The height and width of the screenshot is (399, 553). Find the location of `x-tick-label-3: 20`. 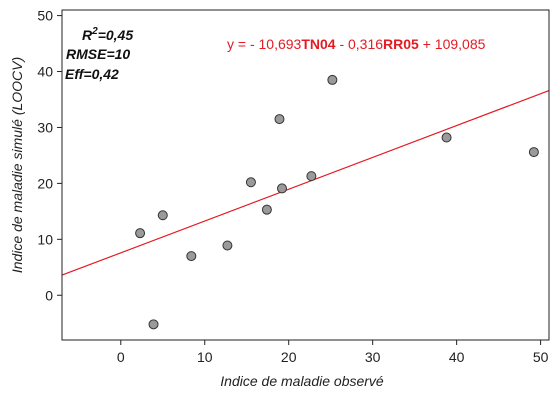

x-tick-label-3: 20 is located at coordinates (289, 357).